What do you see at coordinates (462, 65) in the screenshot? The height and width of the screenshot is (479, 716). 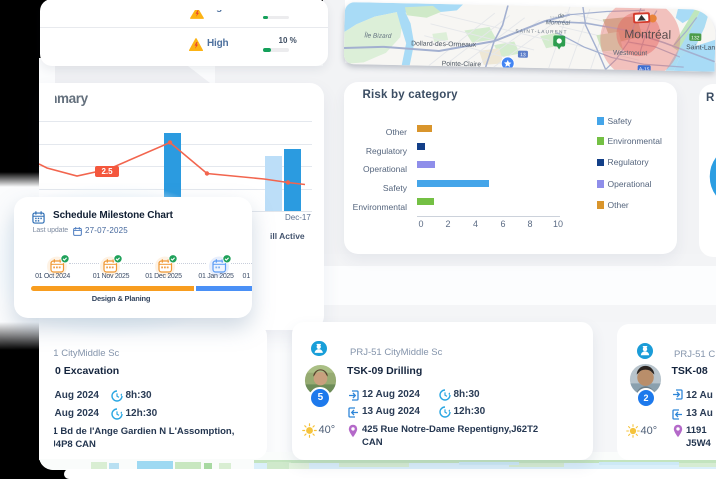 I see `svg-text: Pointe-Claire` at bounding box center [462, 65].